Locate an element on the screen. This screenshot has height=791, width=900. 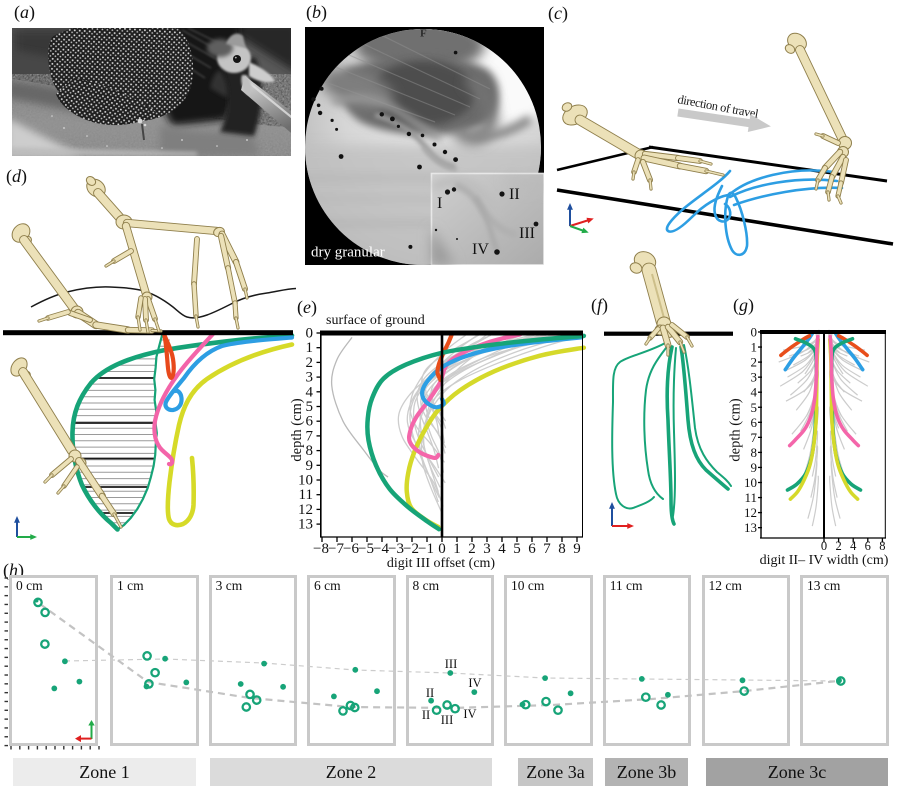
svg-text: −3 is located at coordinates (396, 549).